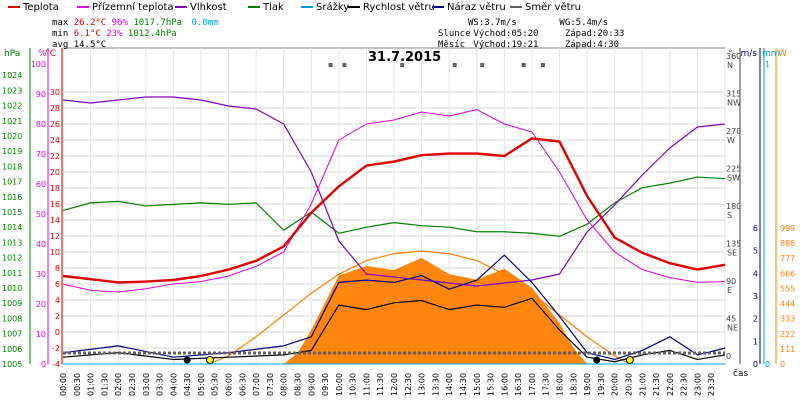 This screenshot has height=400, width=800. What do you see at coordinates (60, 45) in the screenshot?
I see `stats-avg-label: avg` at bounding box center [60, 45].